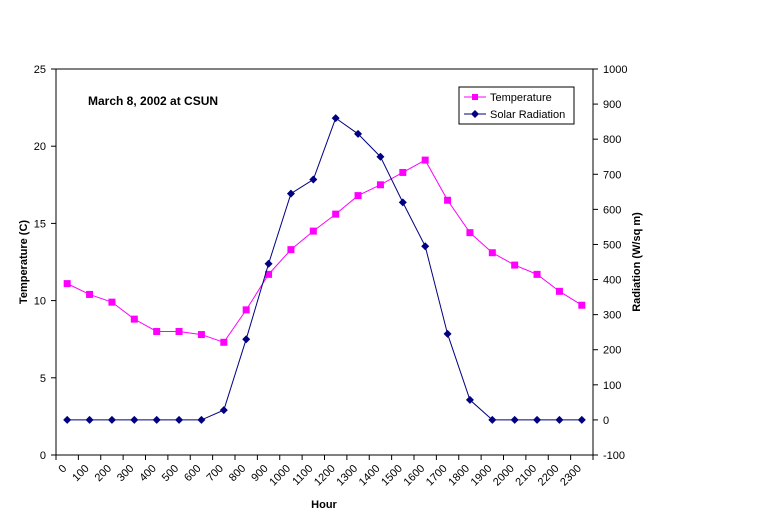 The height and width of the screenshot is (529, 773). I want to click on x-tick-label: 2200, so click(549, 476).